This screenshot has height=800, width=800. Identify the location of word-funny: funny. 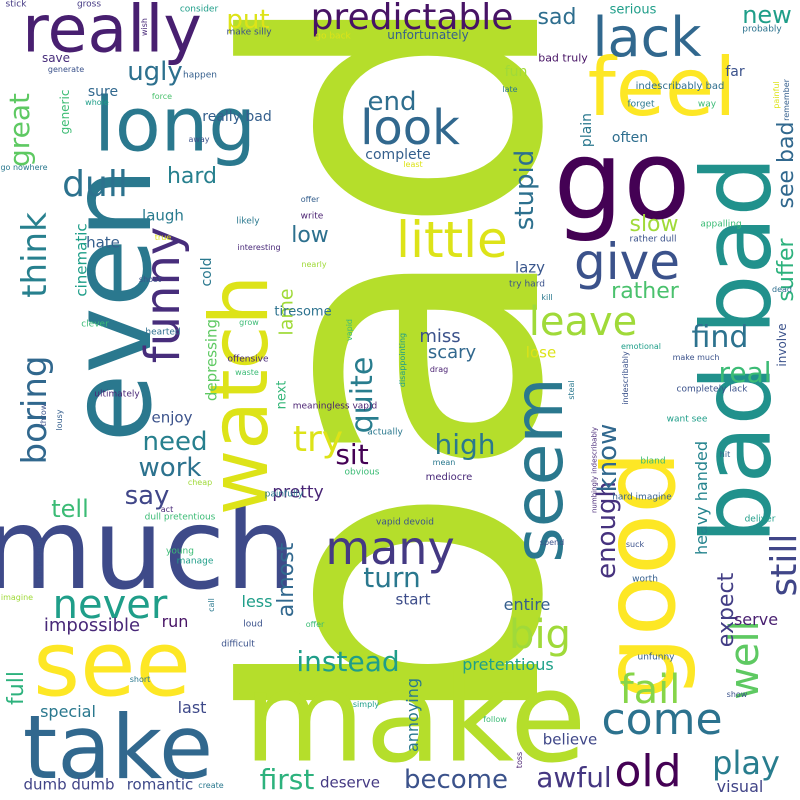
(163, 295).